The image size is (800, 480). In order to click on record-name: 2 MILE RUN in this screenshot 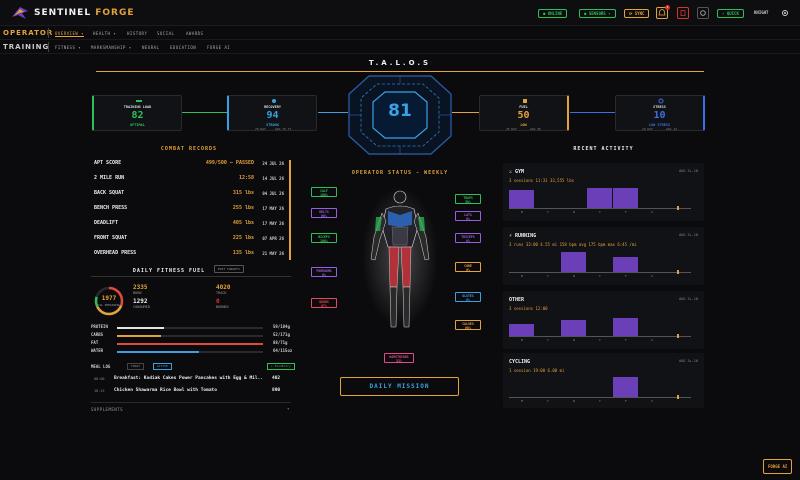, I will do `click(109, 178)`.